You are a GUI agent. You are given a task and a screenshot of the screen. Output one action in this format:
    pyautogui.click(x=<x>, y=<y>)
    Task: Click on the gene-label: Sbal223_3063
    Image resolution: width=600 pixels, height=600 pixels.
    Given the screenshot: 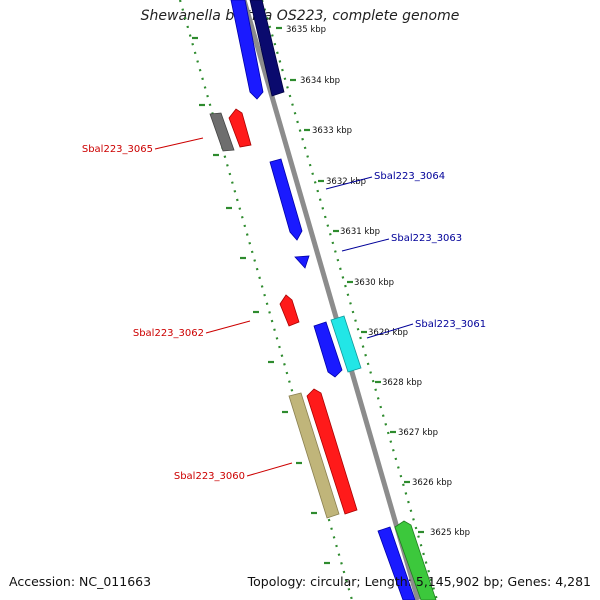 What is the action you would take?
    pyautogui.click(x=426, y=238)
    